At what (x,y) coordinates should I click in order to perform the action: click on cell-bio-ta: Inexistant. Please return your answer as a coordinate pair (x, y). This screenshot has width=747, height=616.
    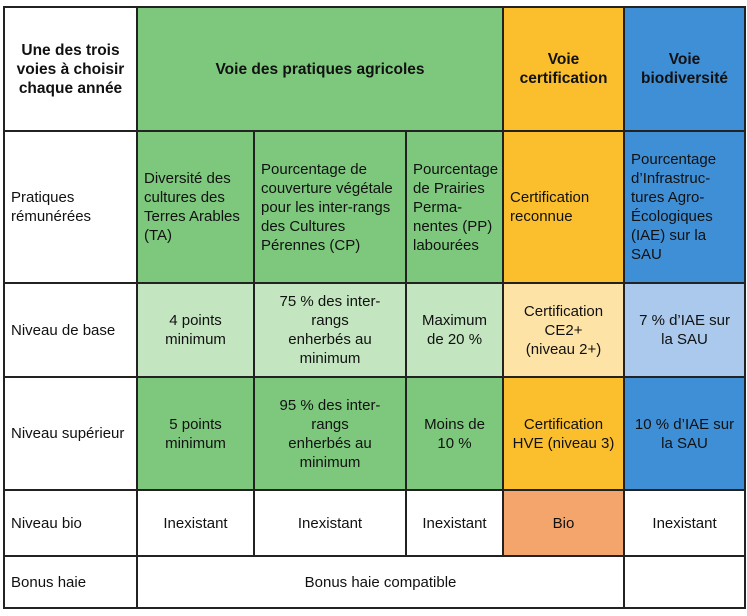
    Looking at the image, I should click on (195, 523).